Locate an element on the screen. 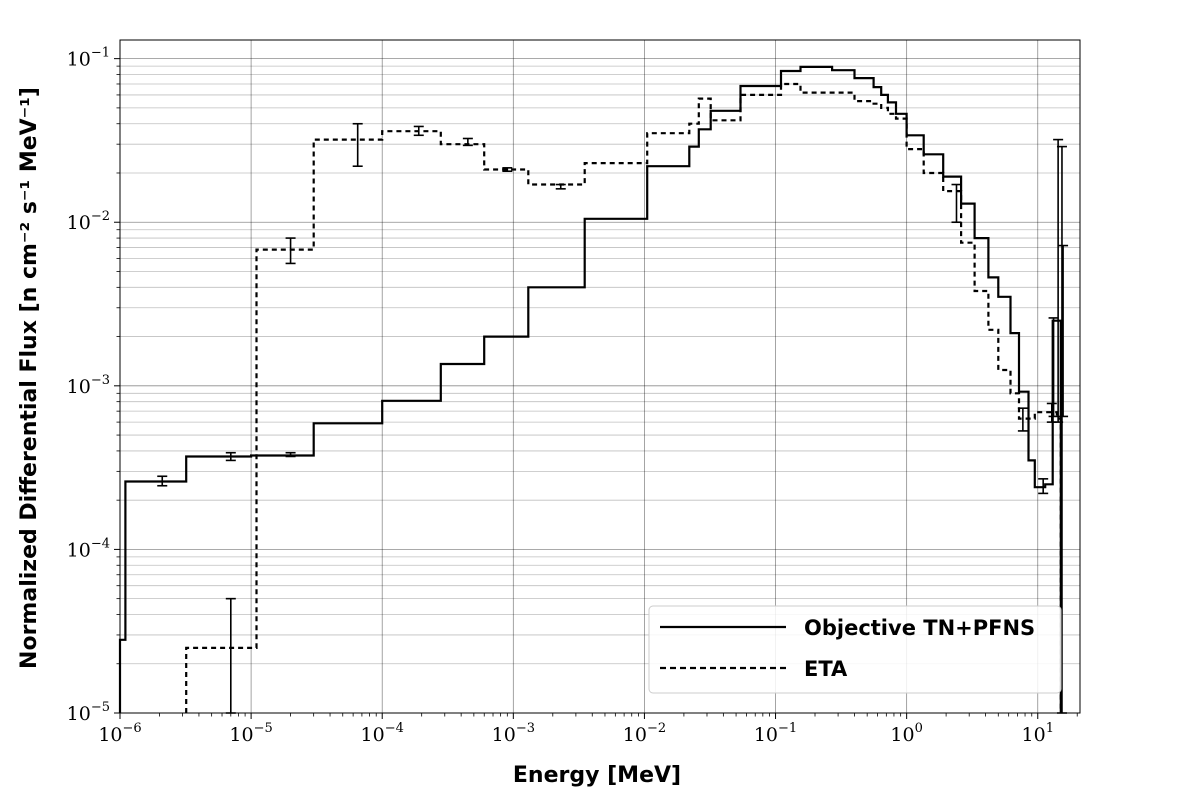 This screenshot has height=792, width=1200. x-tick-label: 10⁻³ is located at coordinates (513, 733).